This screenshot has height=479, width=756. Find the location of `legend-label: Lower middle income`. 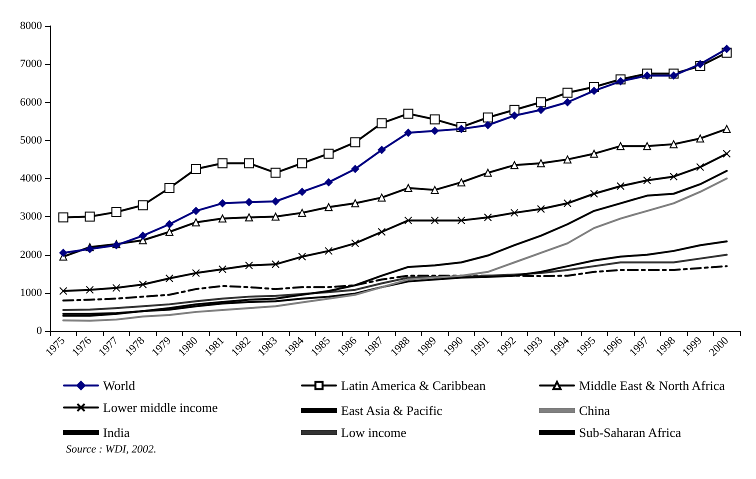

legend-label: Lower middle income is located at coordinates (160, 407).